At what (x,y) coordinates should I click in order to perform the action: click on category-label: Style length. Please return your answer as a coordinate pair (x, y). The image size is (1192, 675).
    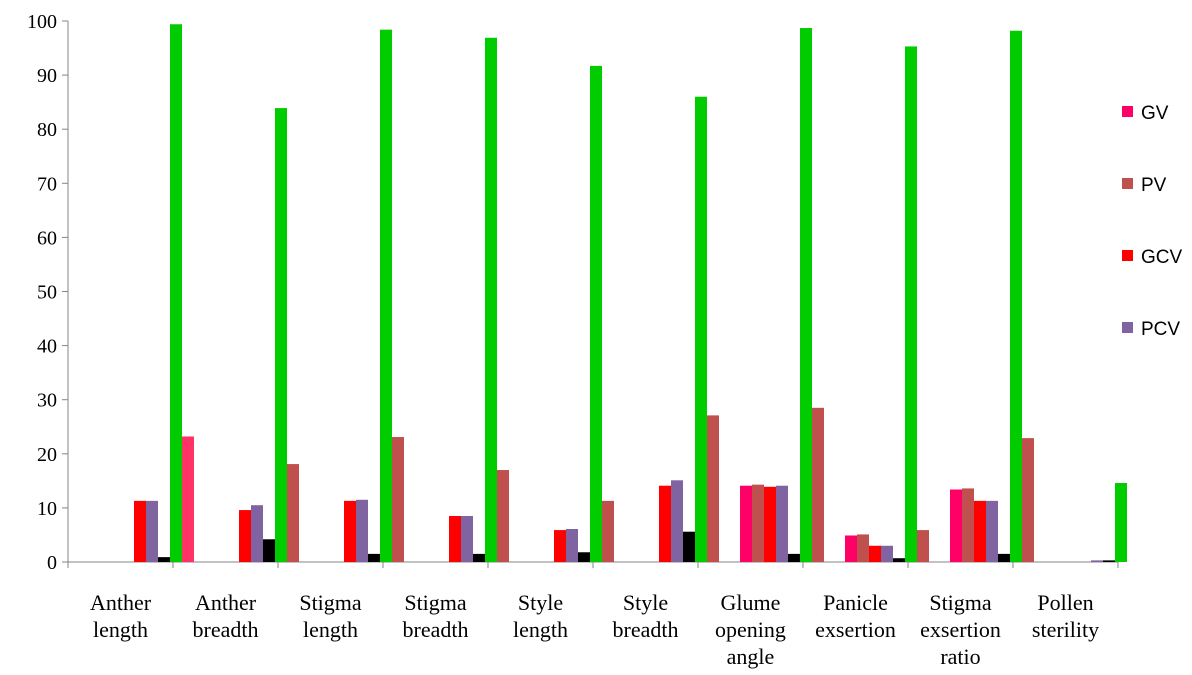
    Looking at the image, I should click on (540, 616).